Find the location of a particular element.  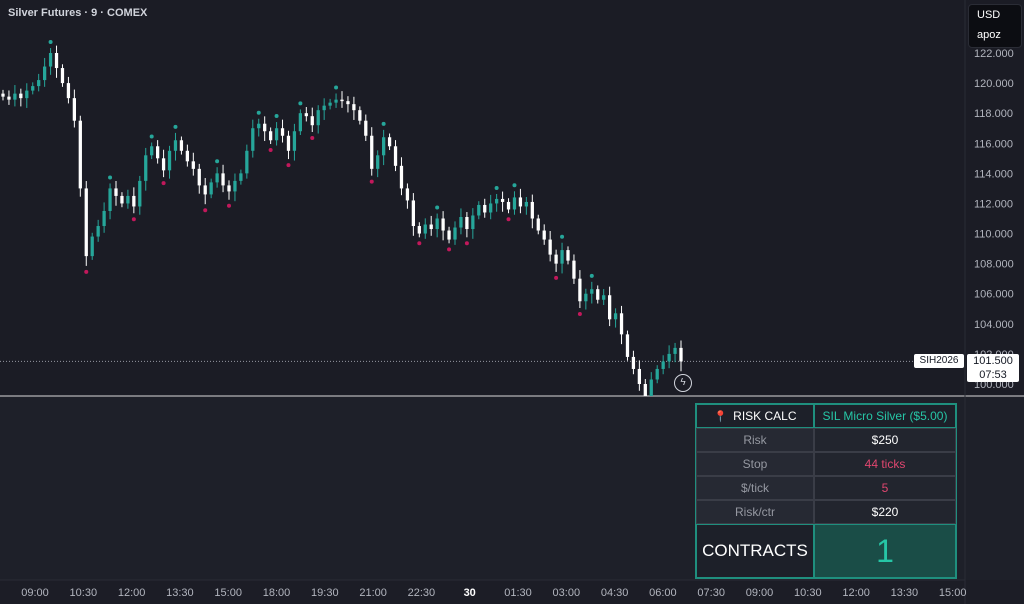

time-axis-bg is located at coordinates (512, 592).